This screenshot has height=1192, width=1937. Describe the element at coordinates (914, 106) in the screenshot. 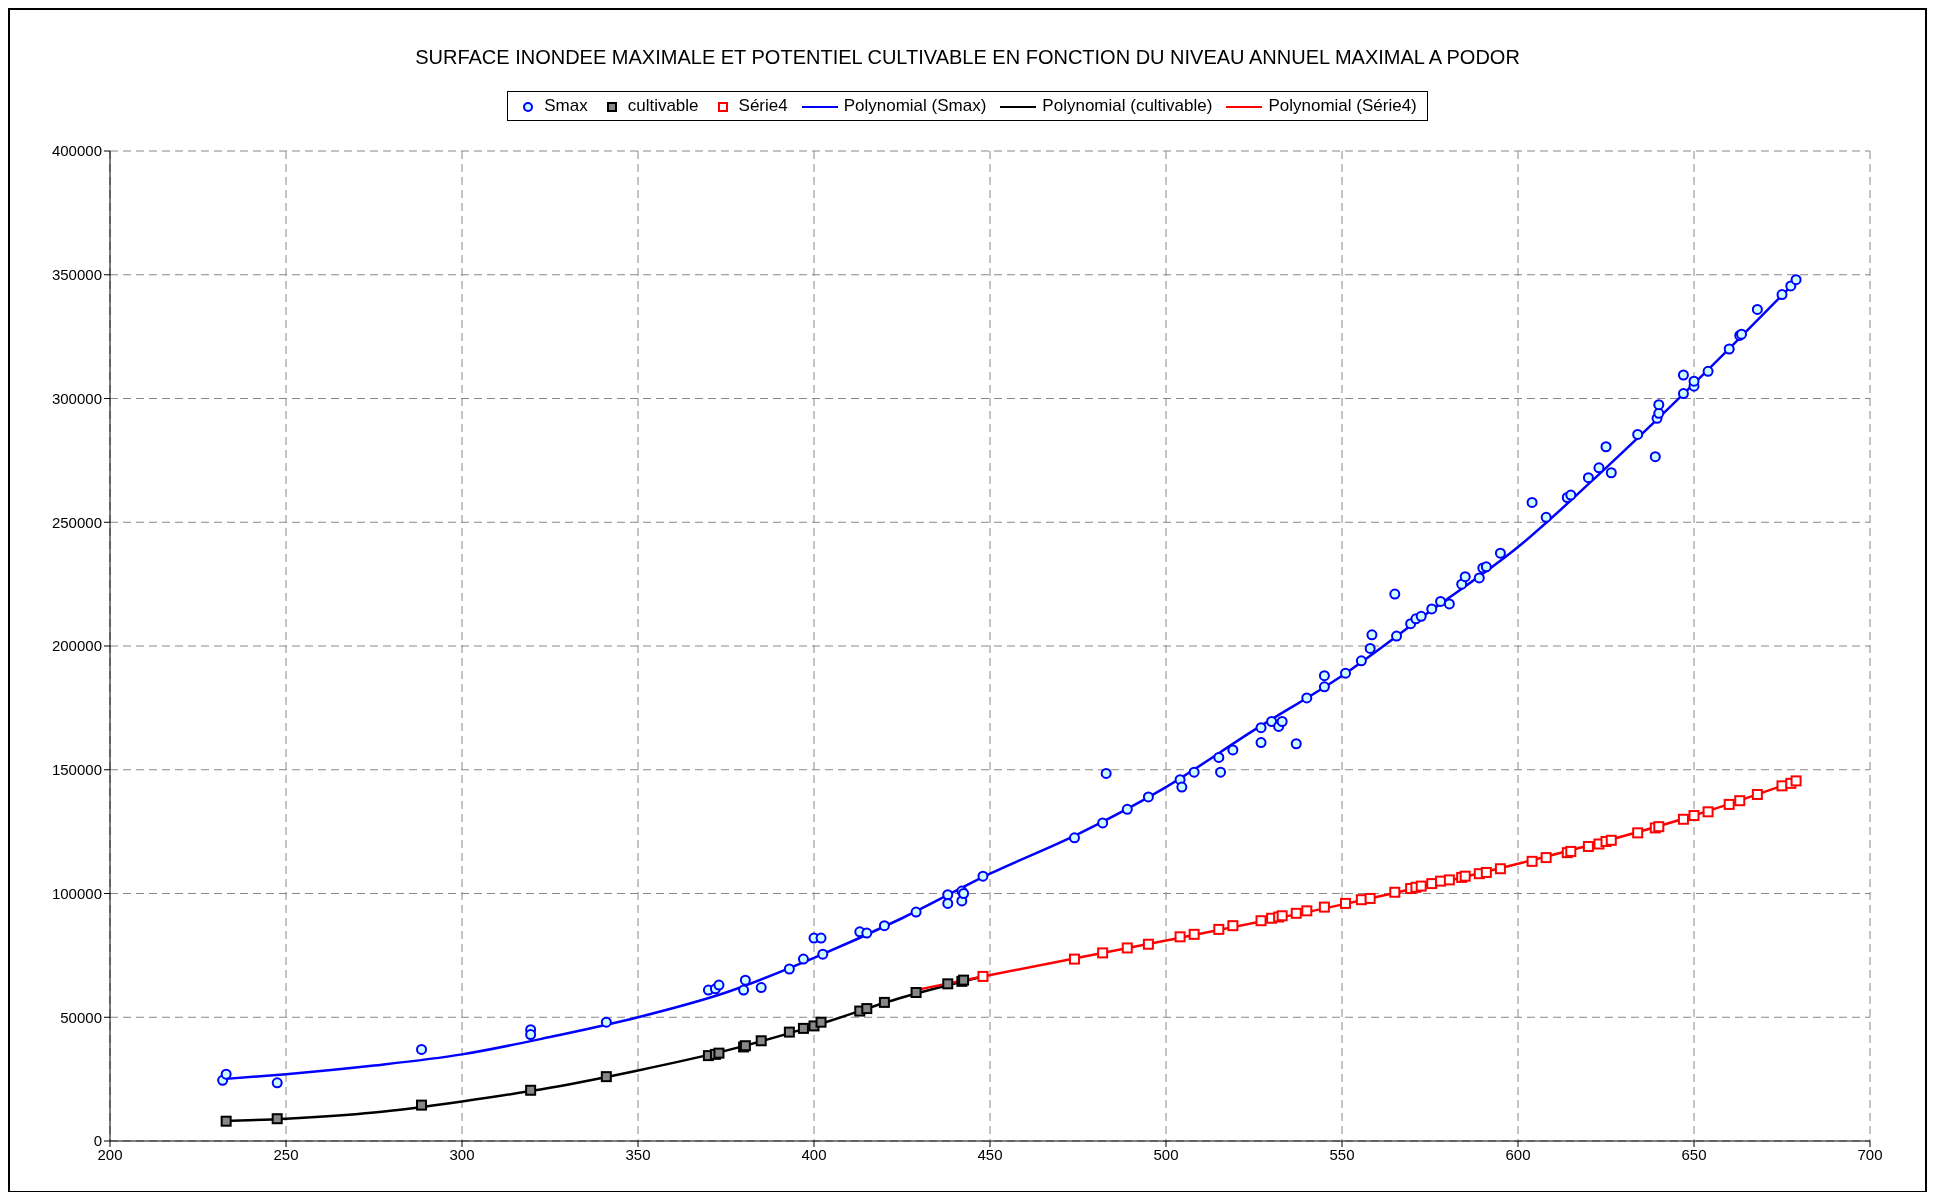

I see `legend-label: Polynomial (Smax)` at that location.